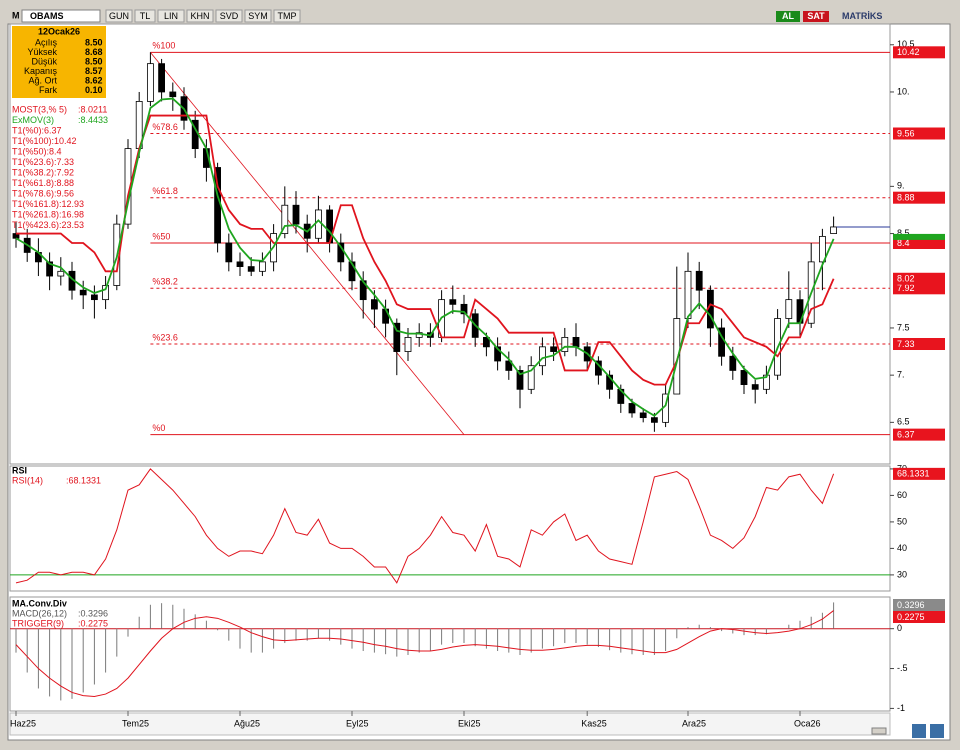  What do you see at coordinates (165, 282) in the screenshot?
I see `fib-label: %38.2` at bounding box center [165, 282].